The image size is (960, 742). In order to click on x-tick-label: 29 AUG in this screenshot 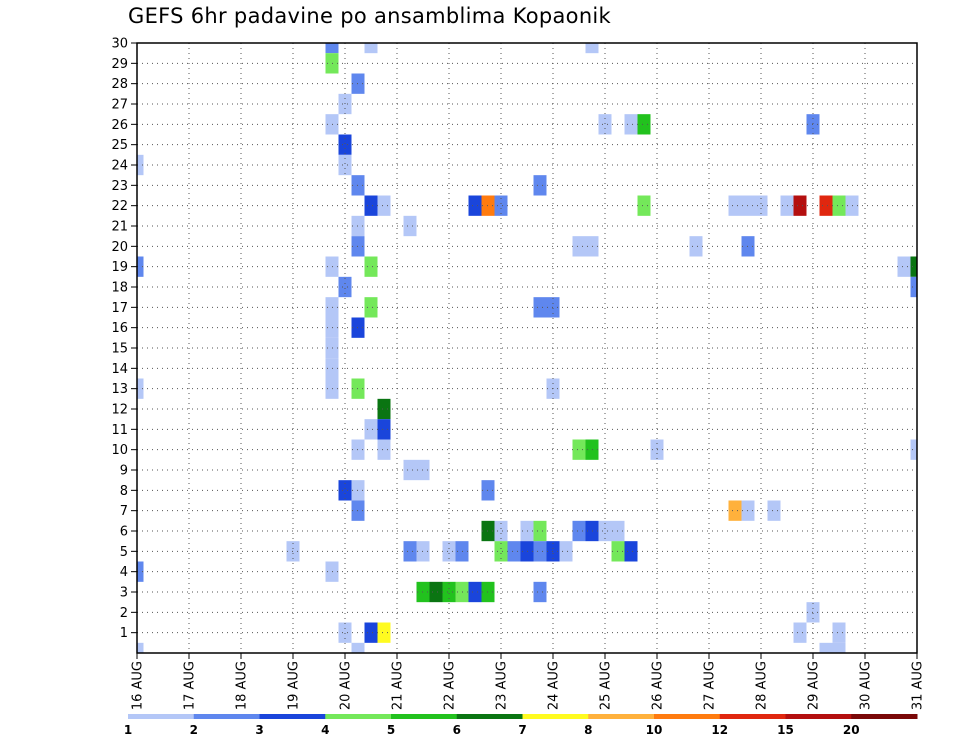, I will do `click(814, 685)`.